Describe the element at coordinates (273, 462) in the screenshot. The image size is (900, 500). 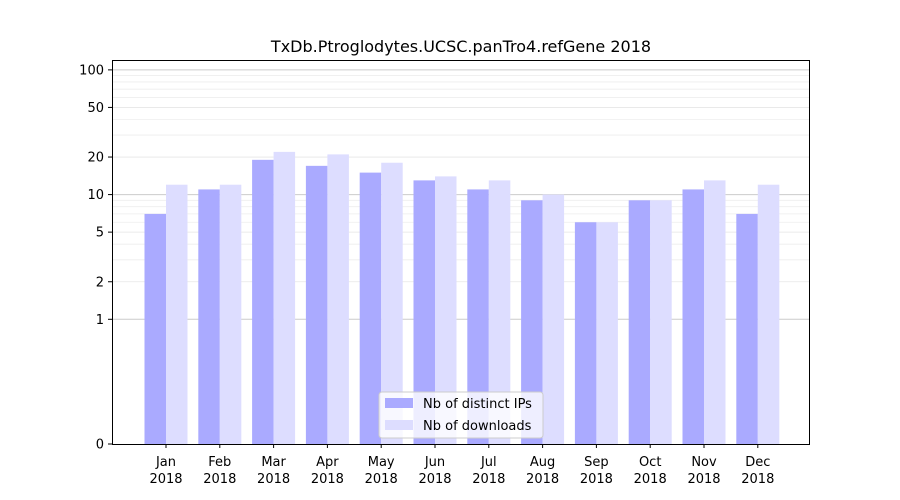
I see `x-tick-label-month: Mar` at that location.